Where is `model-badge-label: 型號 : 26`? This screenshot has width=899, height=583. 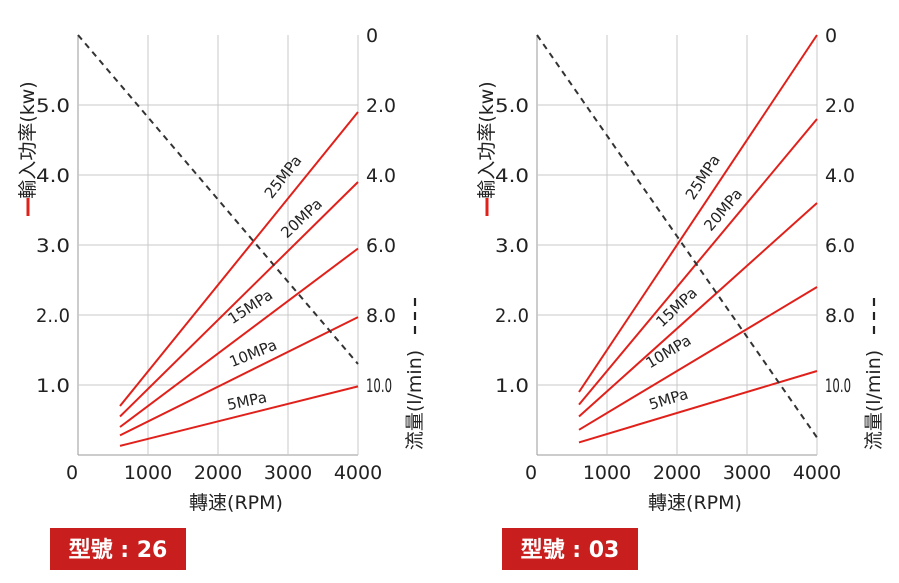
model-badge-label: 型號 : 26 is located at coordinates (118, 550).